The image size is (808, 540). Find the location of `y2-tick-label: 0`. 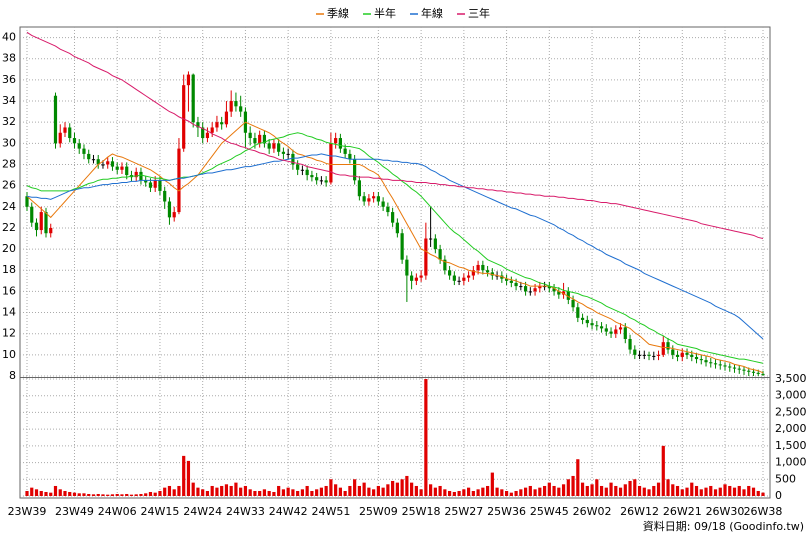

y2-tick-label: 0 is located at coordinates (778, 495).